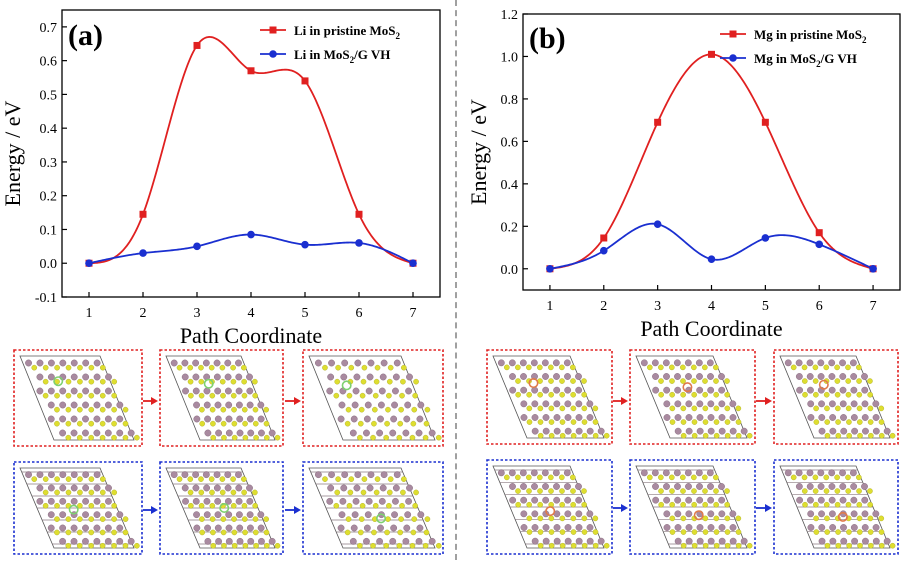 This screenshot has height=565, width=904. I want to click on x-tick-label: 3, so click(197, 313).